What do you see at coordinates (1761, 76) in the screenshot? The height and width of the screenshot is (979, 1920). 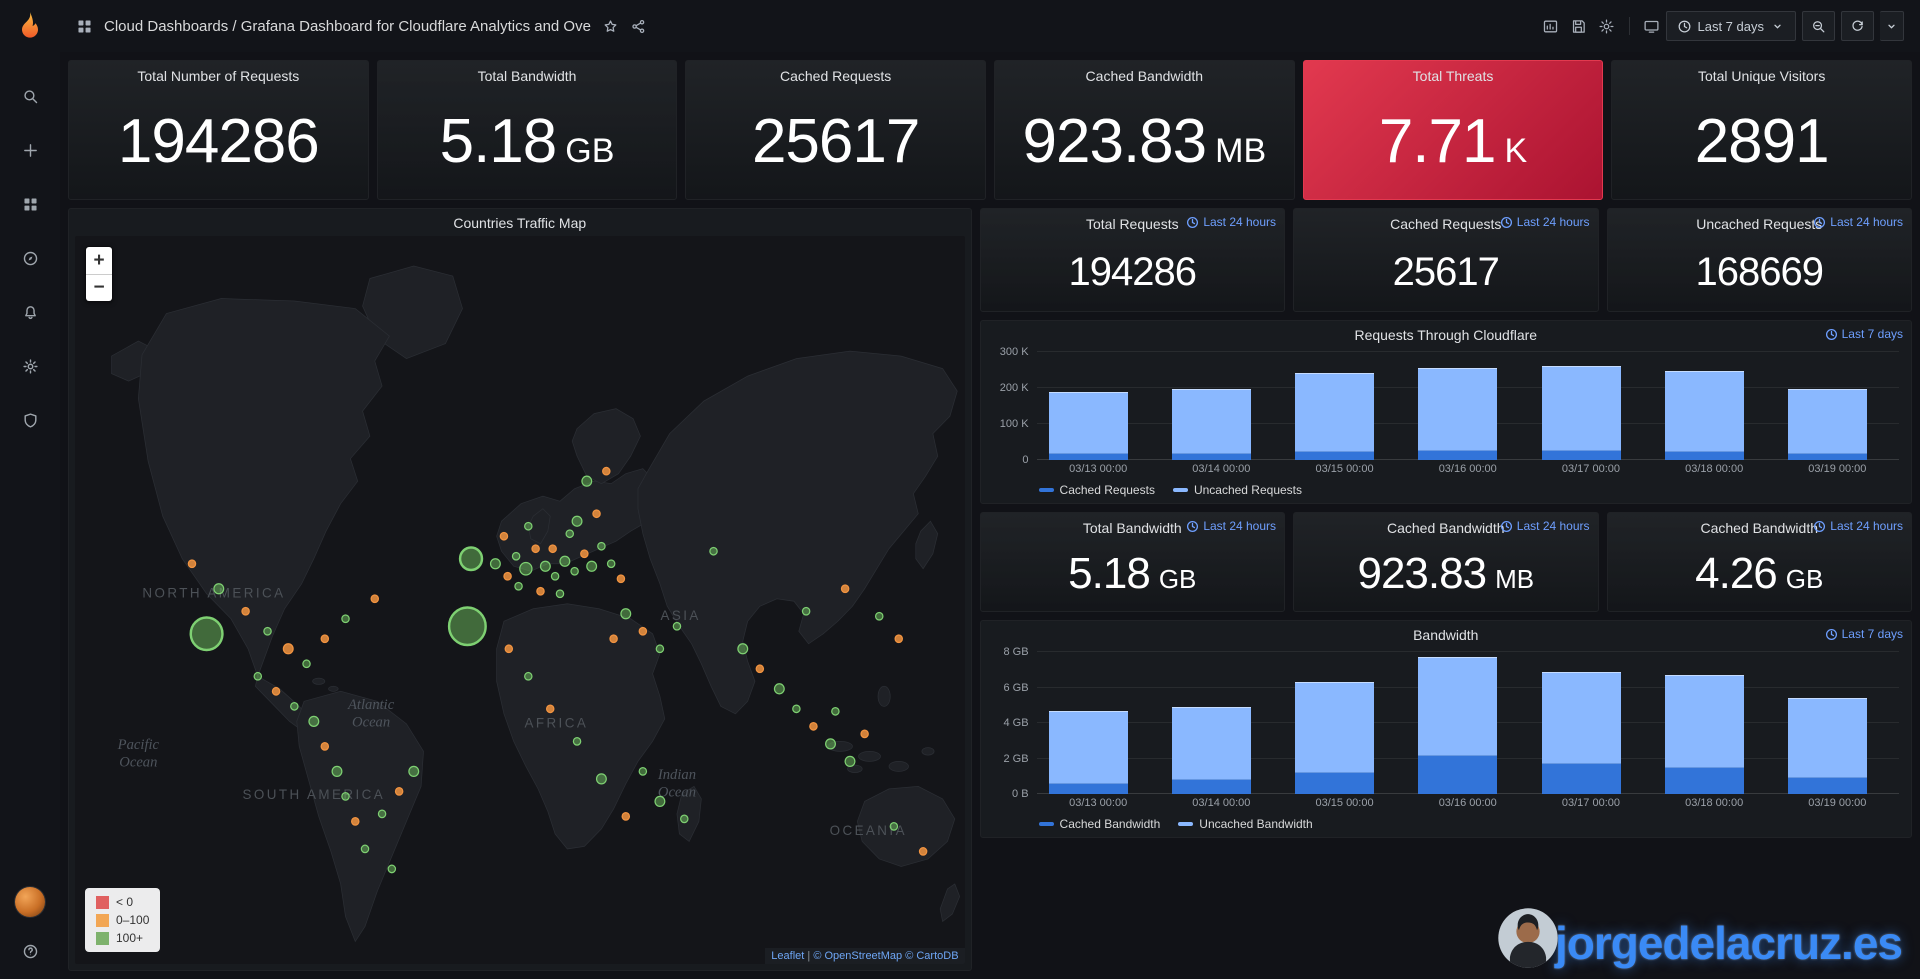 I see `stat-title: Total Unique Visitors` at bounding box center [1761, 76].